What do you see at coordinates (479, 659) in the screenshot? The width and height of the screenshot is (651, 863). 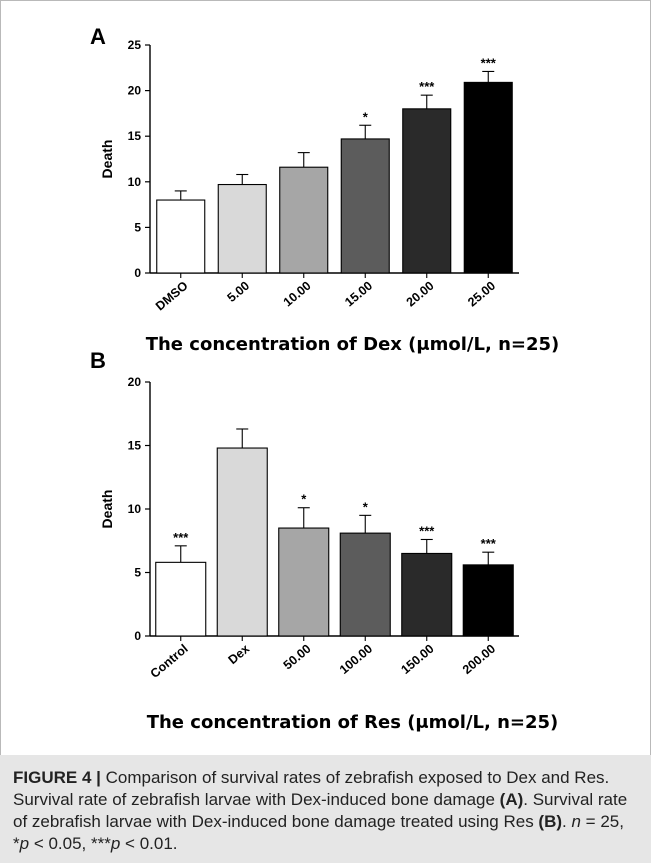 I see `x-tick-label: 200.00` at bounding box center [479, 659].